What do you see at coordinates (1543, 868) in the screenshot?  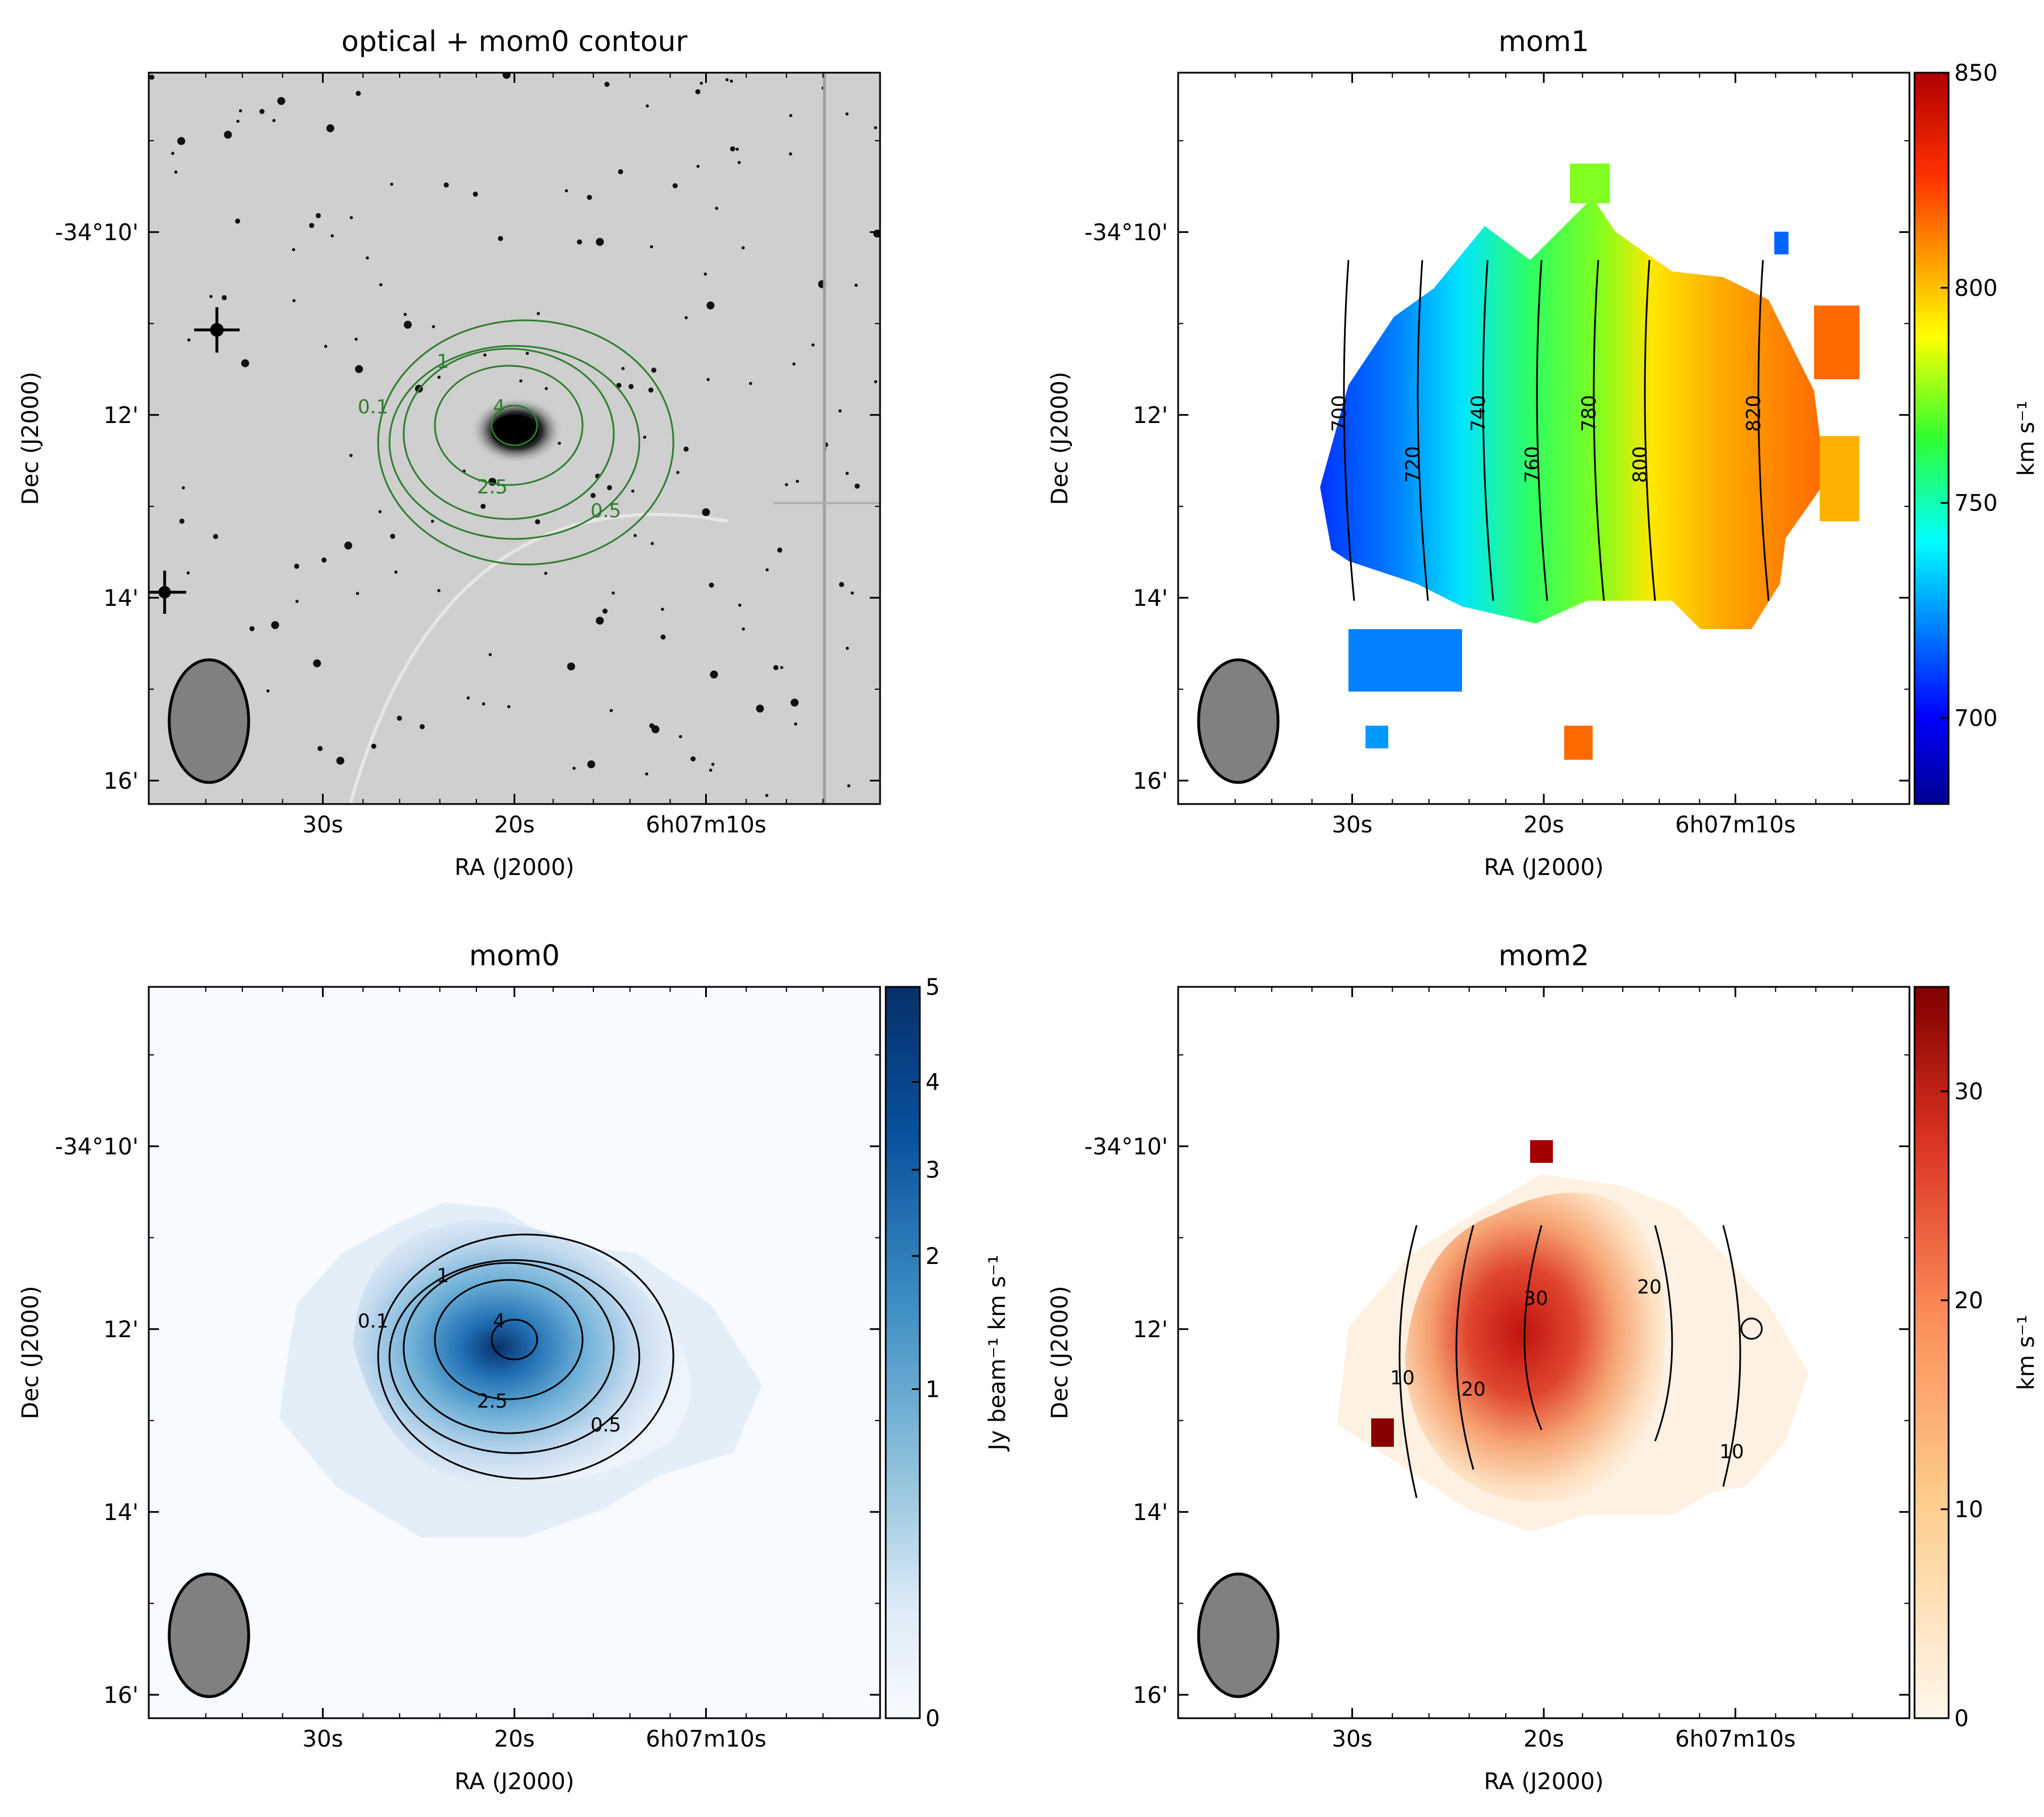 I see `x-axis-label: RA (J2000)` at bounding box center [1543, 868].